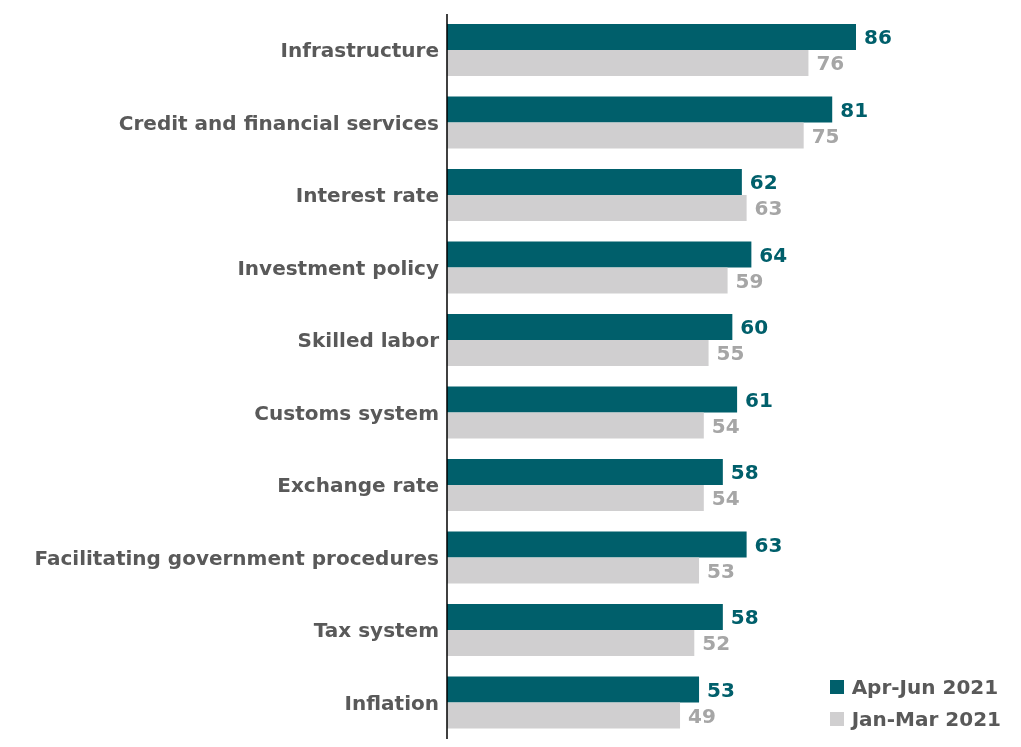 This screenshot has height=747, width=1021. Describe the element at coordinates (773, 254) in the screenshot. I see `data-label: 64` at that location.